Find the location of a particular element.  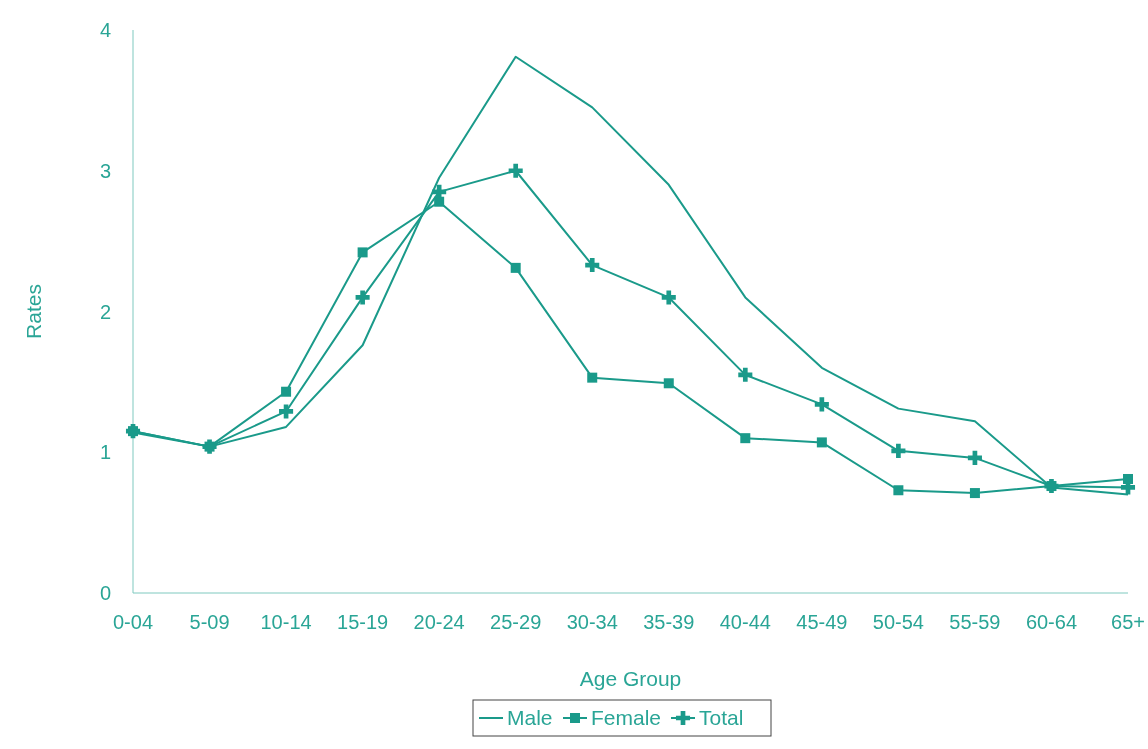

x-tick-label: 15-19 is located at coordinates (363, 622).